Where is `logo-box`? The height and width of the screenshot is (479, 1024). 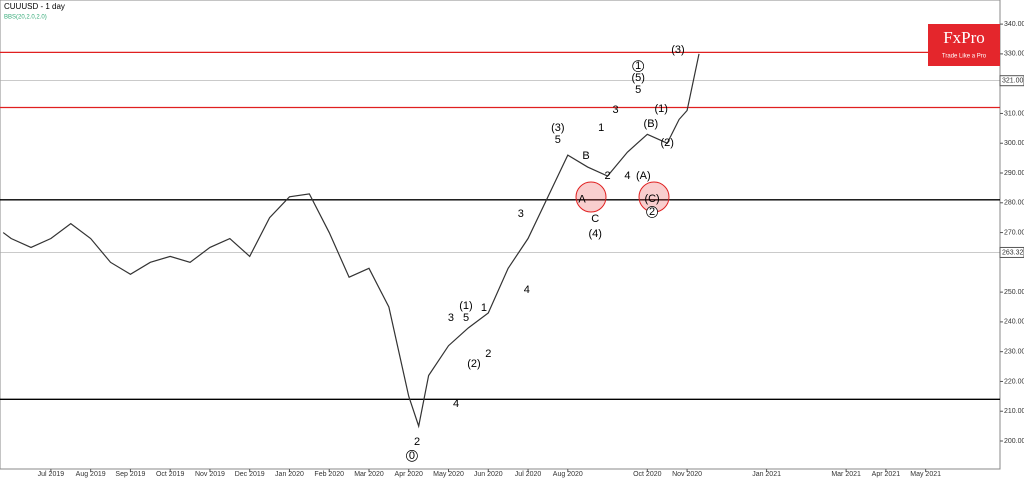 logo-box is located at coordinates (964, 45).